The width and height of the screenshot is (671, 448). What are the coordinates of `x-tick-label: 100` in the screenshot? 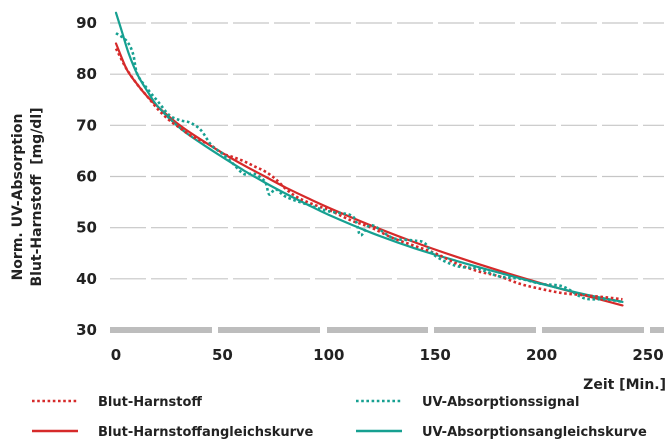 It's located at (328, 355).